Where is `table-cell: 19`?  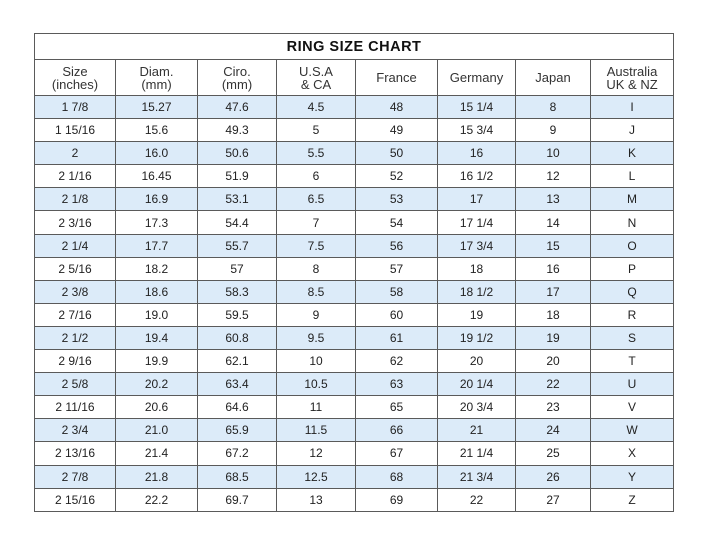 table-cell: 19 is located at coordinates (476, 314).